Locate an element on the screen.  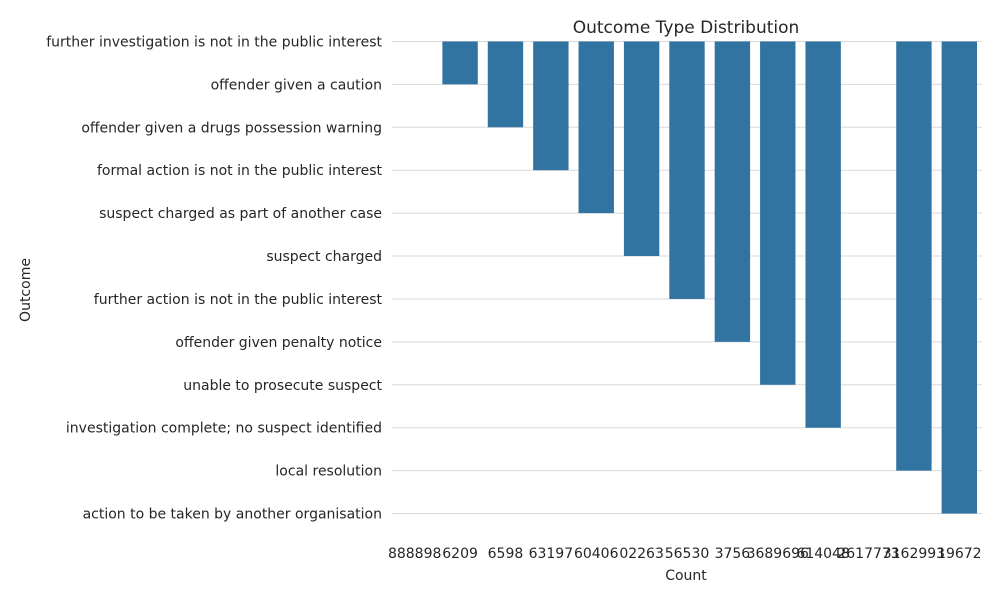
x-tick-label: 02263 is located at coordinates (641, 554).